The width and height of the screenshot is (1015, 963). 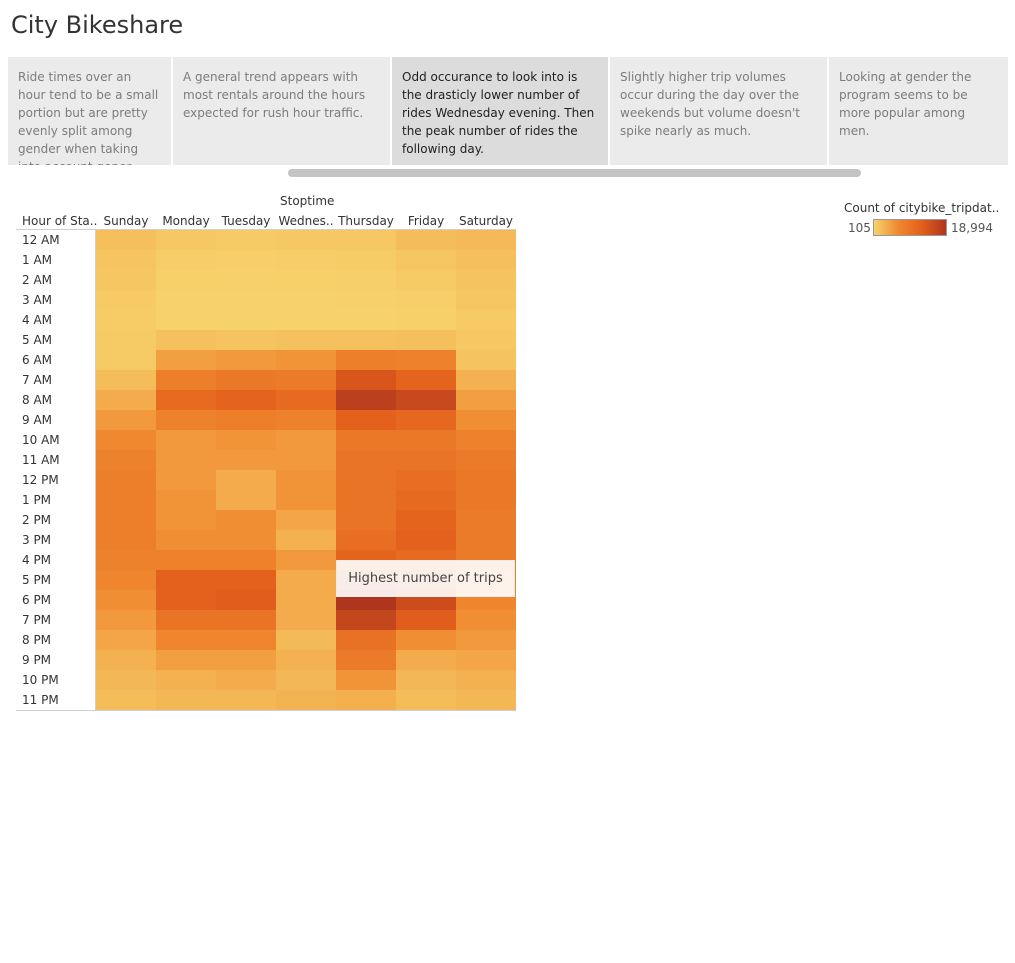 I want to click on story-scrollbar, so click(x=574, y=173).